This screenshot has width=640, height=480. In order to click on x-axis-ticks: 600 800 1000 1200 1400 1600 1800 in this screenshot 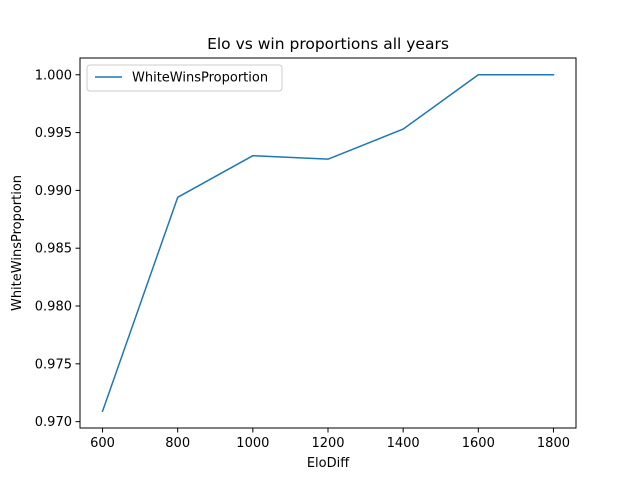, I will do `click(330, 439)`.